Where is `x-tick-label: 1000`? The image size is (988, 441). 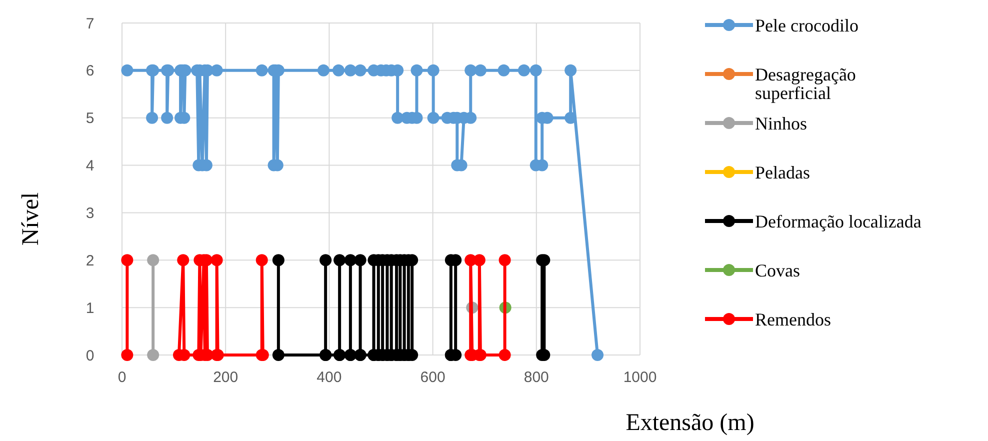 x-tick-label: 1000 is located at coordinates (640, 377).